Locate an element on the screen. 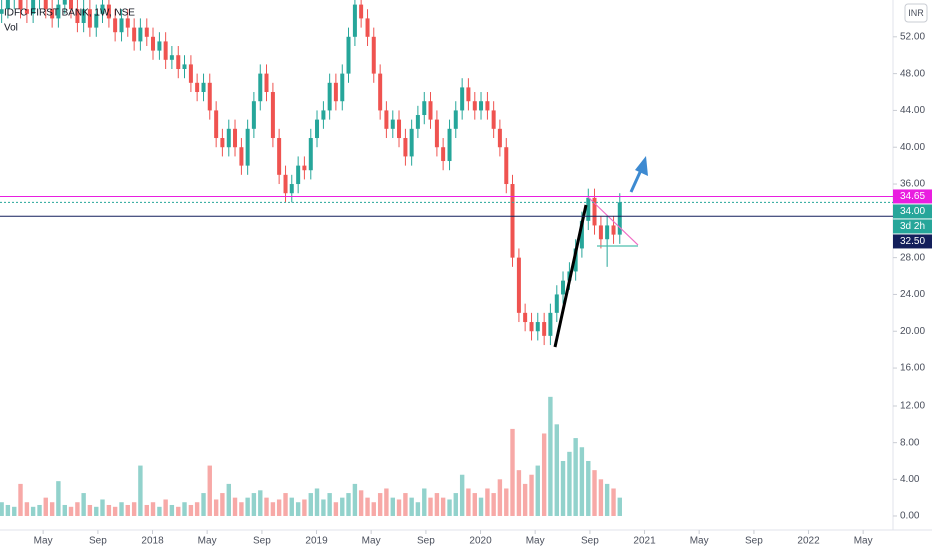 This screenshot has width=932, height=550. arrow-shaft is located at coordinates (636, 181).